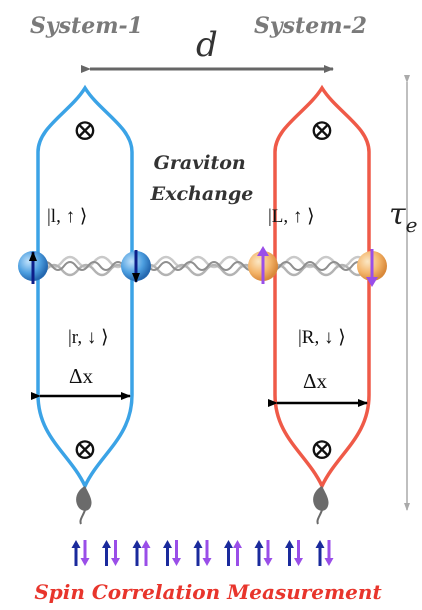 Image resolution: width=422 pixels, height=610 pixels. What do you see at coordinates (86, 26) in the screenshot?
I see `system-1-label: System-1` at bounding box center [86, 26].